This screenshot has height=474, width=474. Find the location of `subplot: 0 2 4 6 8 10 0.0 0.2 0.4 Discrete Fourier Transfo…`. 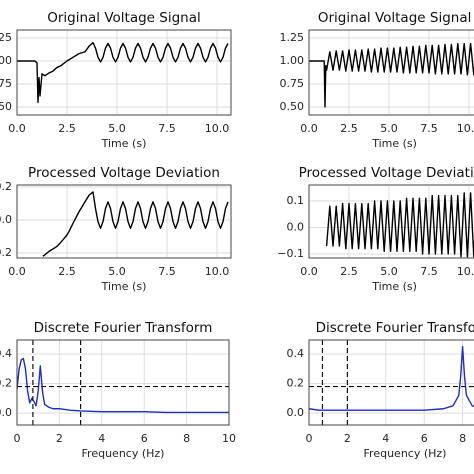

subplot: 0 2 4 6 8 10 0.0 0.2 0.4 Discrete Fourier Transfo… is located at coordinates (118, 390).